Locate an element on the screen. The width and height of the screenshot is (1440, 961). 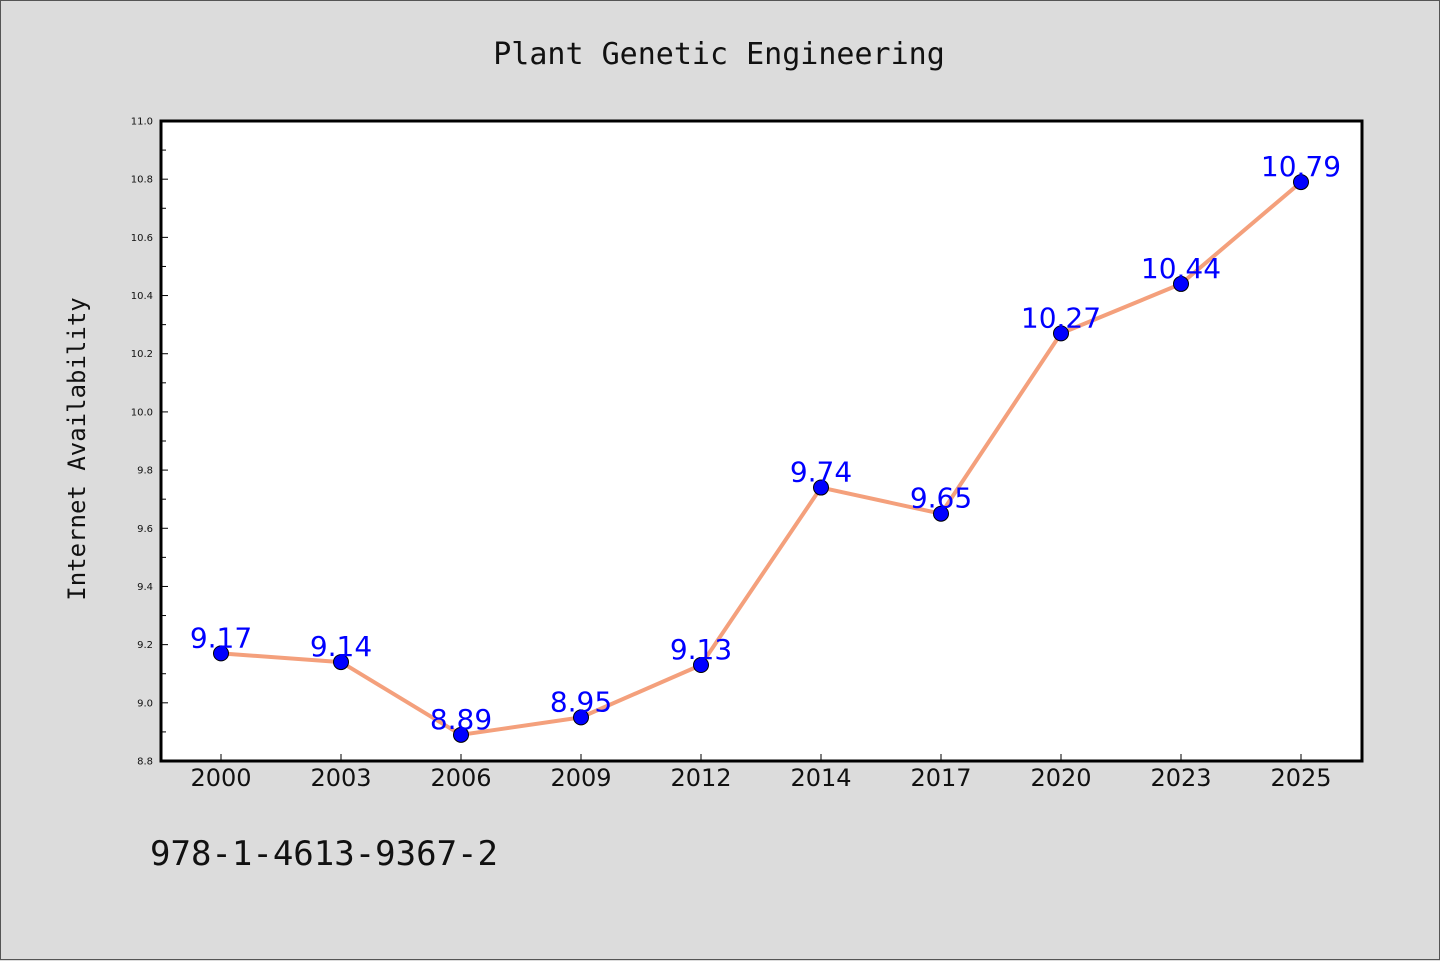
data-label: 10.79 is located at coordinates (1301, 166).